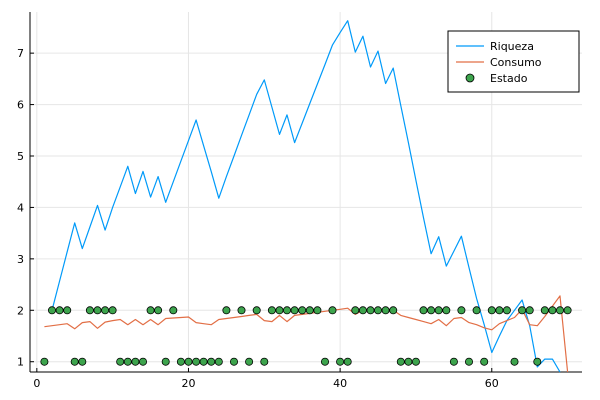 Image resolution: width=600 pixels, height=400 pixels. Describe the element at coordinates (512, 46) in the screenshot. I see `legend-label-riqueza: Riqueza` at that location.